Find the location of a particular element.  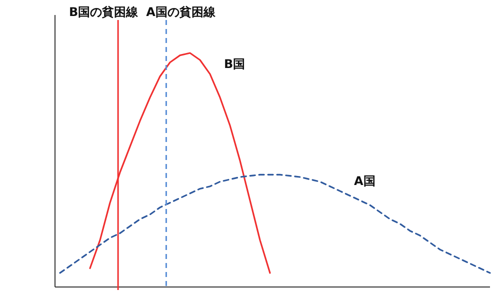

series-label: B国 is located at coordinates (235, 64).